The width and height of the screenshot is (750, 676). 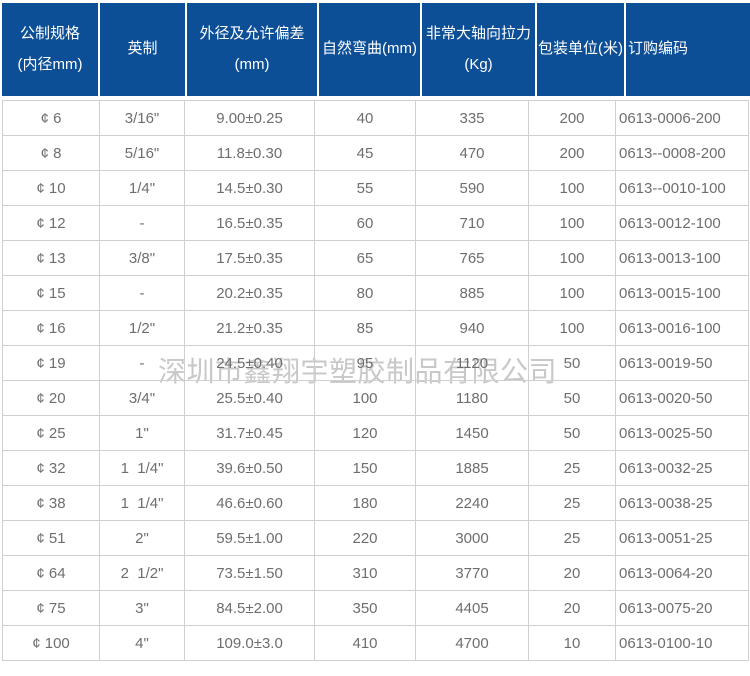 What do you see at coordinates (658, 49) in the screenshot?
I see `header-line: 订购编码` at bounding box center [658, 49].